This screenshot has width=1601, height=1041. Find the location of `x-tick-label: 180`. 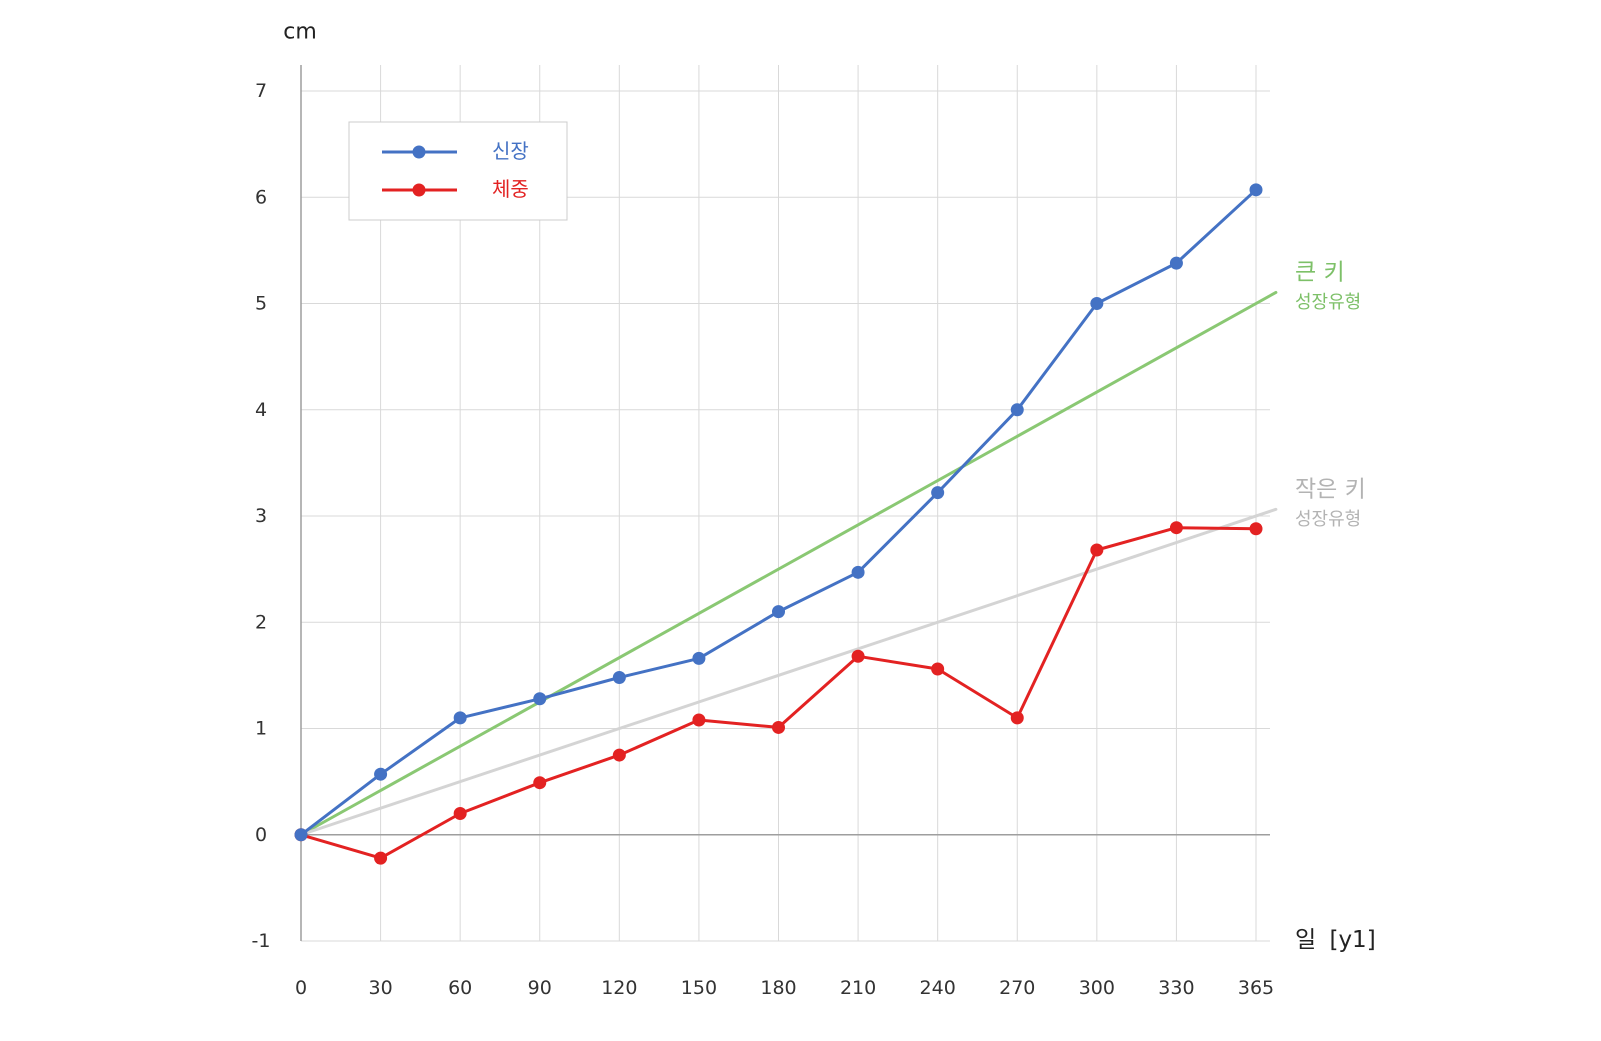

x-tick-label: 180 is located at coordinates (778, 988).